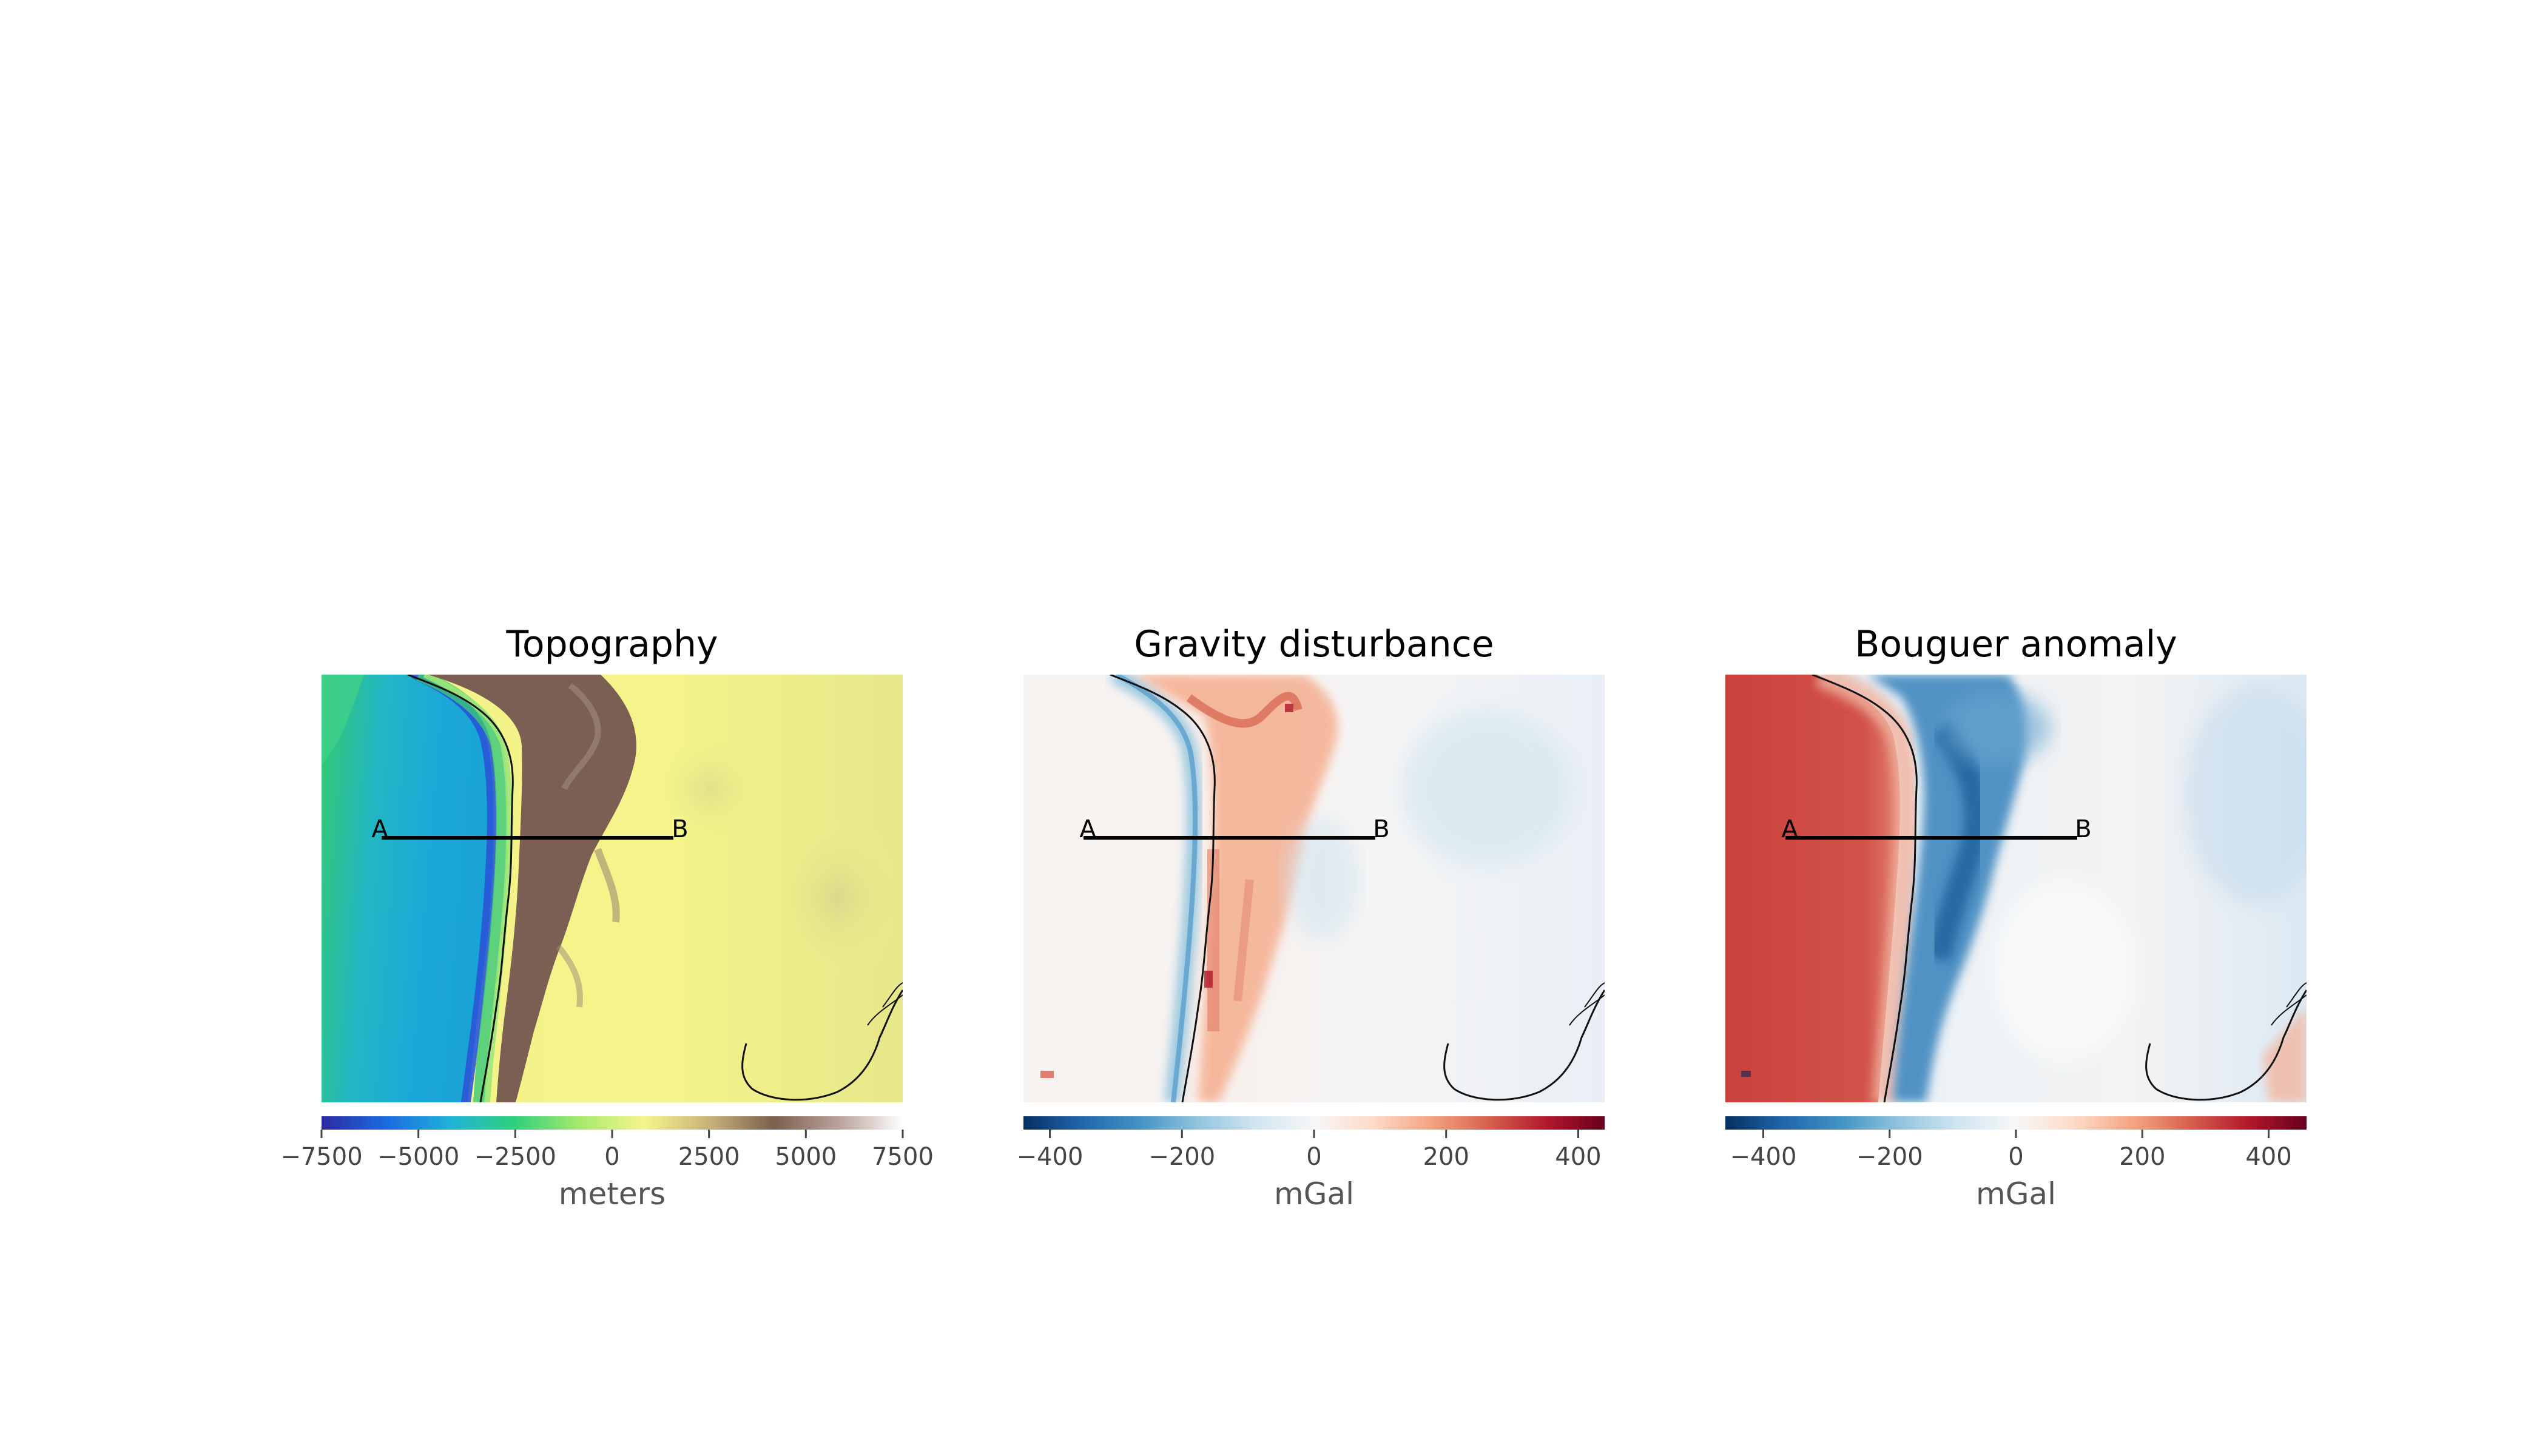 The width and height of the screenshot is (2548, 1456). Describe the element at coordinates (806, 1157) in the screenshot. I see `colorbar-tick-label: 5000` at that location.